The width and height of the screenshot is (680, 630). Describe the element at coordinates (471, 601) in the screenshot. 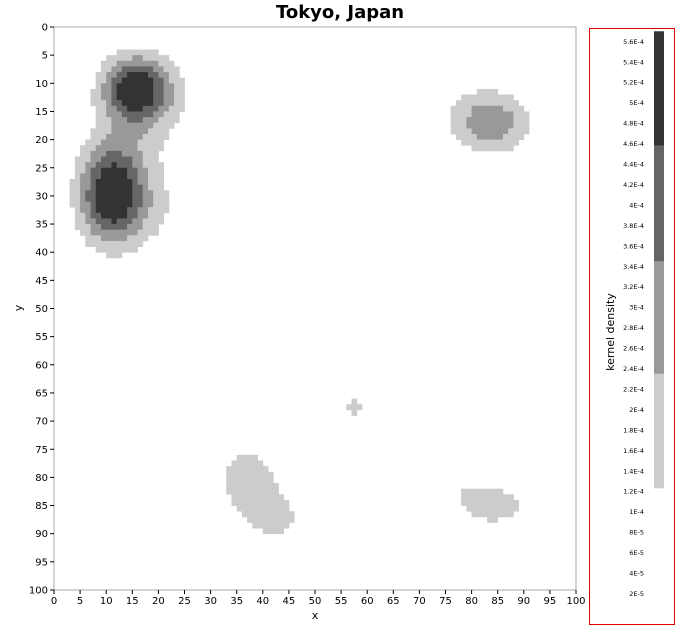

I see `x-tick-label: 80` at that location.